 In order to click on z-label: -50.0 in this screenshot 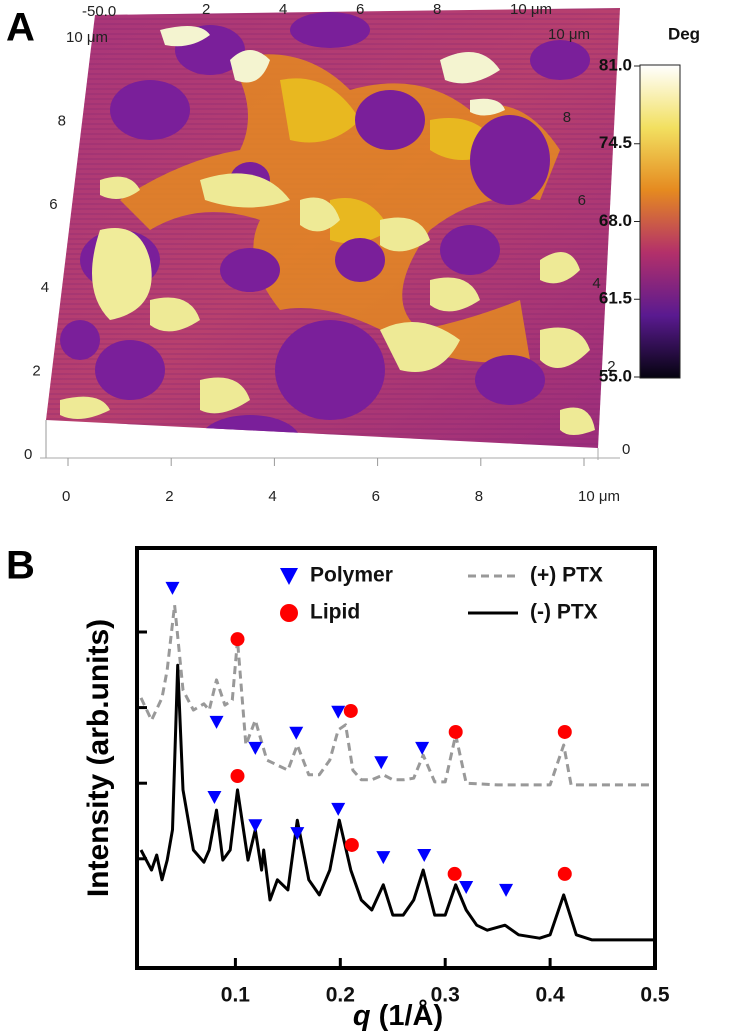, I will do `click(99, 11)`.